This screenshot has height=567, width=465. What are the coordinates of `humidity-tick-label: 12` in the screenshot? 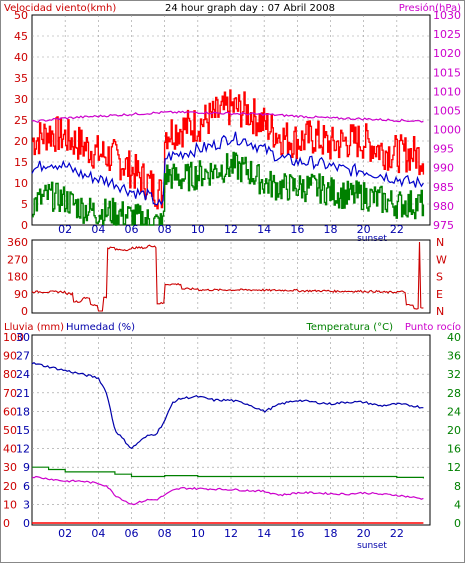 It's located at (23, 449).